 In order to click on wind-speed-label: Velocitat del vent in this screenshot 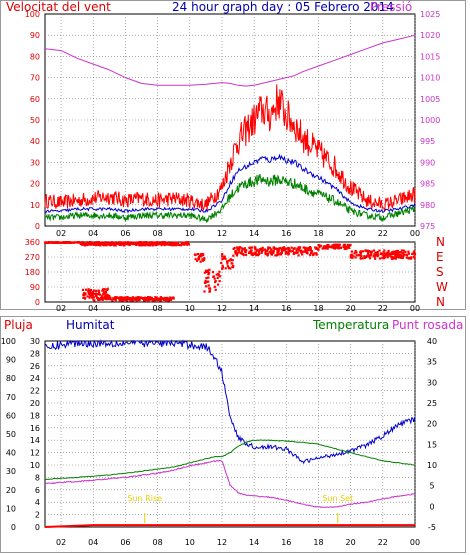, I will do `click(58, 7)`.